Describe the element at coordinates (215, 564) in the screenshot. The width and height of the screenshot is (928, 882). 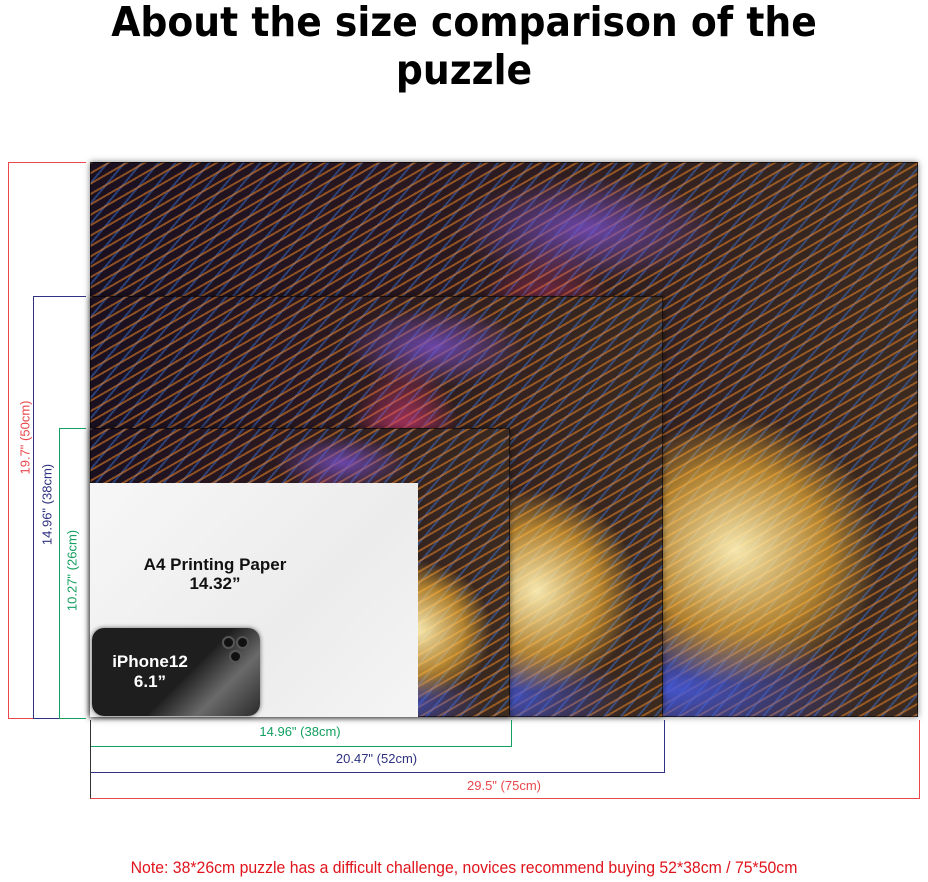
I see `a4-label: A4 Printing Paper` at that location.